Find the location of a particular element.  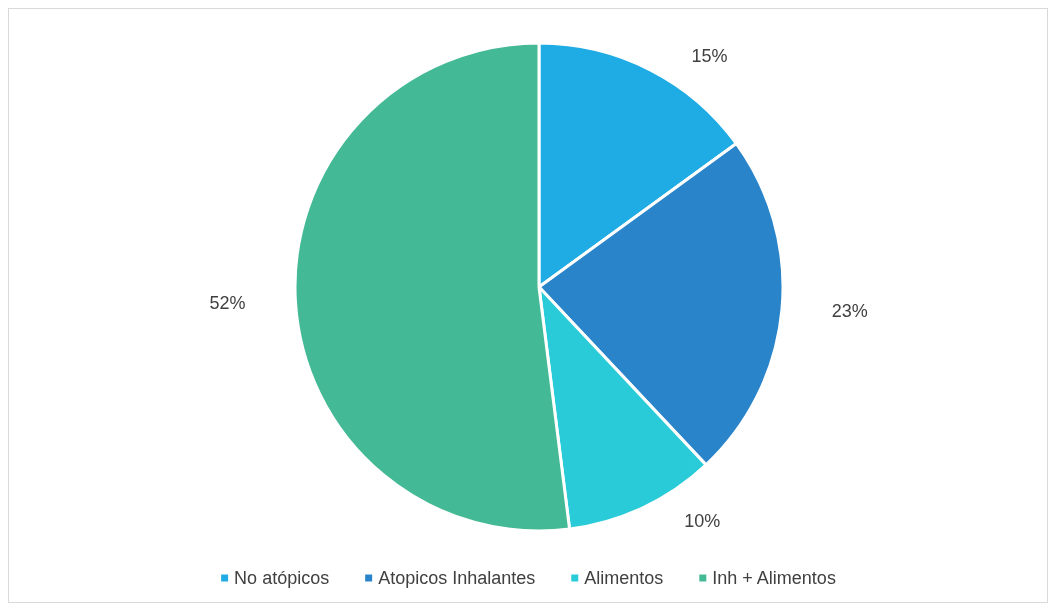

legend-label: Inh + Alimentos is located at coordinates (774, 578).